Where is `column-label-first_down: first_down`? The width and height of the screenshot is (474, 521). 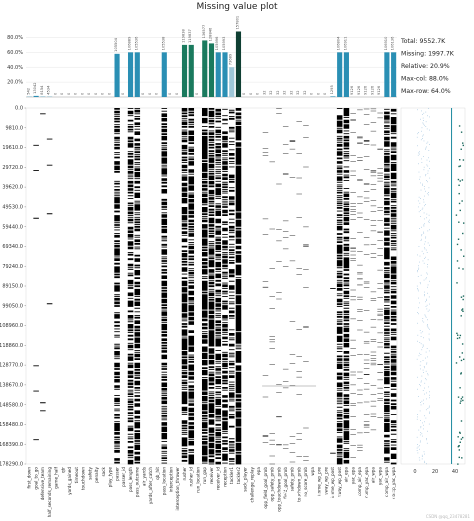
column-label-first_down: first_down is located at coordinates (29, 478).